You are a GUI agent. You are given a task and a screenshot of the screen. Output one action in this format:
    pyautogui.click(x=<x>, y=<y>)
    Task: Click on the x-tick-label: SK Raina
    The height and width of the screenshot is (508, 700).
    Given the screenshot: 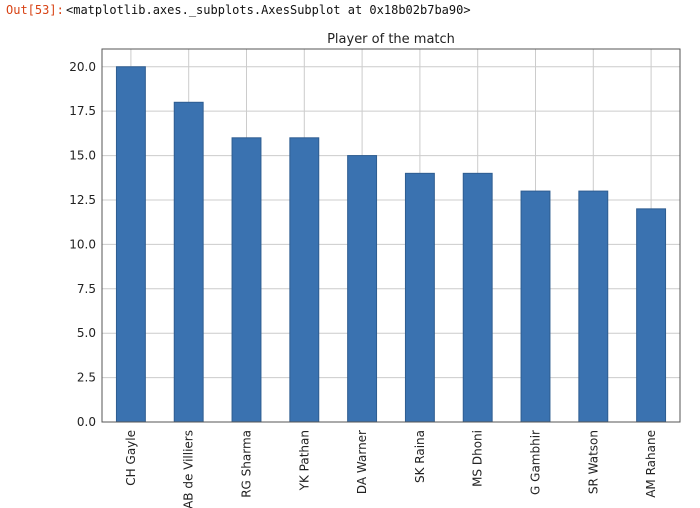 What is the action you would take?
    pyautogui.click(x=420, y=456)
    